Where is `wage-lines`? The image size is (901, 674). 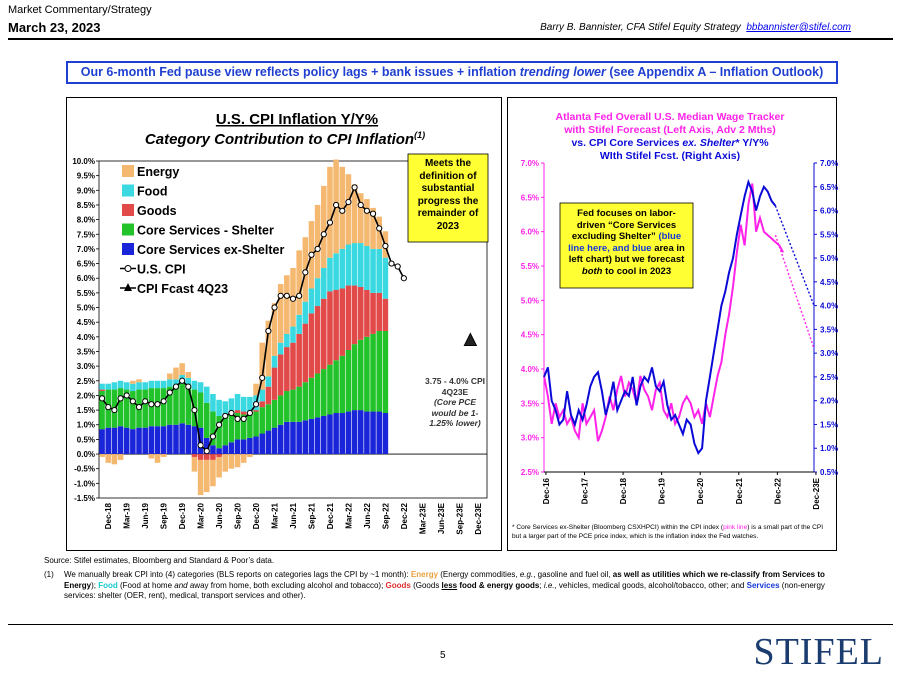 wage-lines is located at coordinates (679, 316).